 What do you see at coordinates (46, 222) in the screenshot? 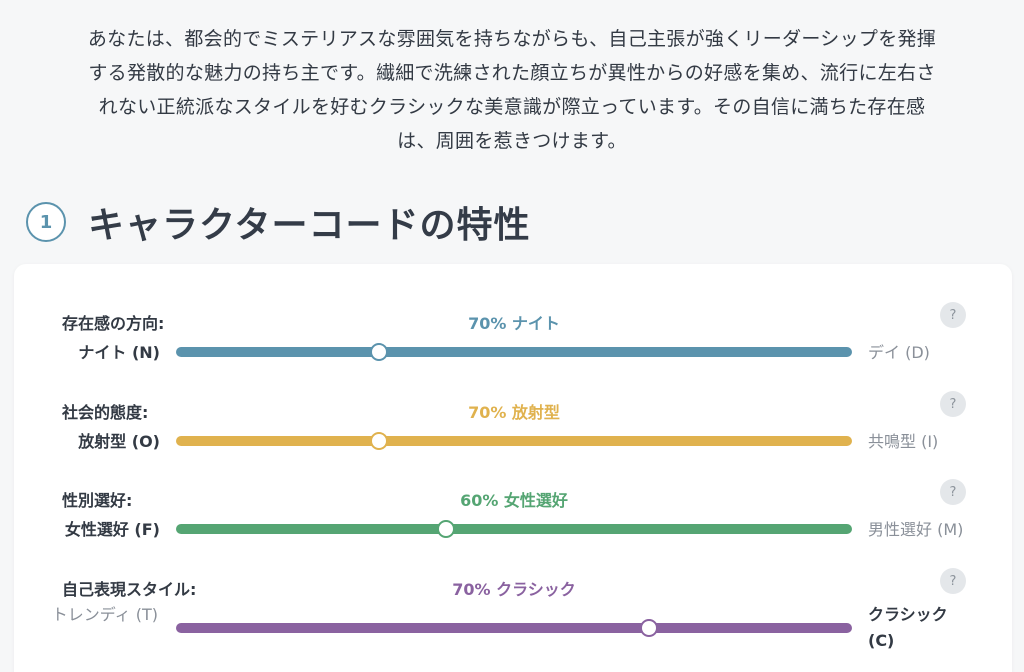
I see `section-number-badge: 1` at bounding box center [46, 222].